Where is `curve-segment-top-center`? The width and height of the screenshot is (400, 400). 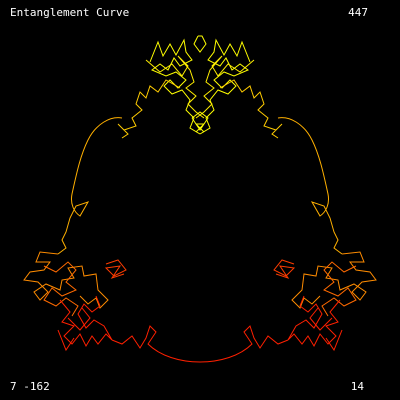 curve-segment-top-center is located at coordinates (200, 84).